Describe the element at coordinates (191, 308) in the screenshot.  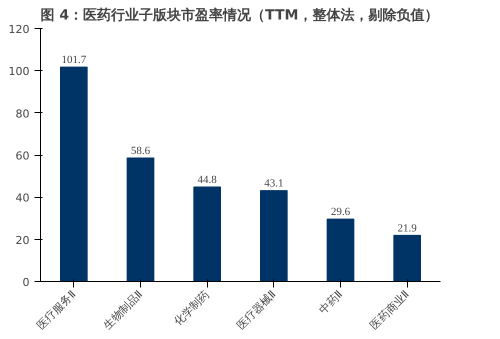
I see `x-tick-label: 化学制药` at that location.